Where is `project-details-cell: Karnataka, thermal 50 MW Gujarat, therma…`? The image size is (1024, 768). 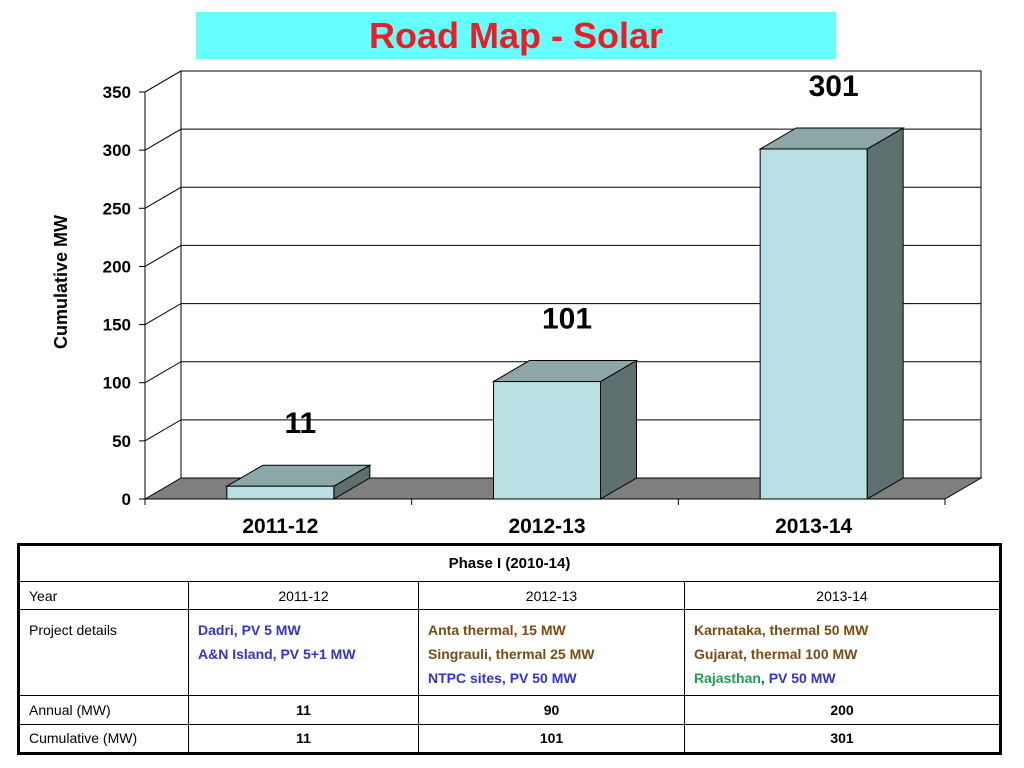
project-details-cell: Karnataka, thermal 50 MW Gujarat, therma… is located at coordinates (842, 653).